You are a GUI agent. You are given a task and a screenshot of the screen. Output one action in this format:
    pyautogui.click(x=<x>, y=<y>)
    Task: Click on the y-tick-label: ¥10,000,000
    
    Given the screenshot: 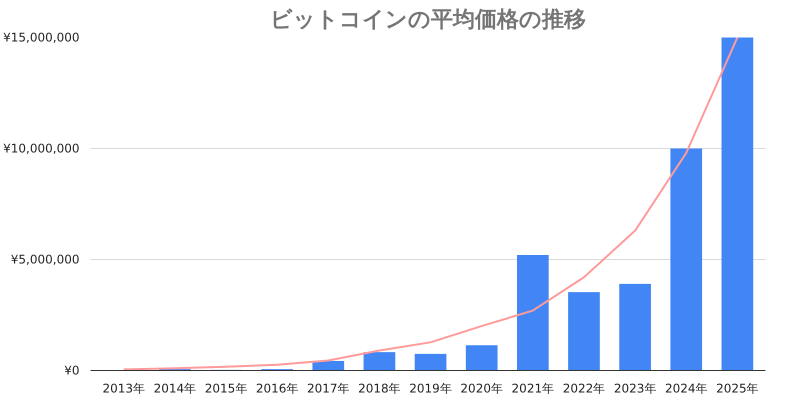 What is the action you would take?
    pyautogui.click(x=41, y=149)
    